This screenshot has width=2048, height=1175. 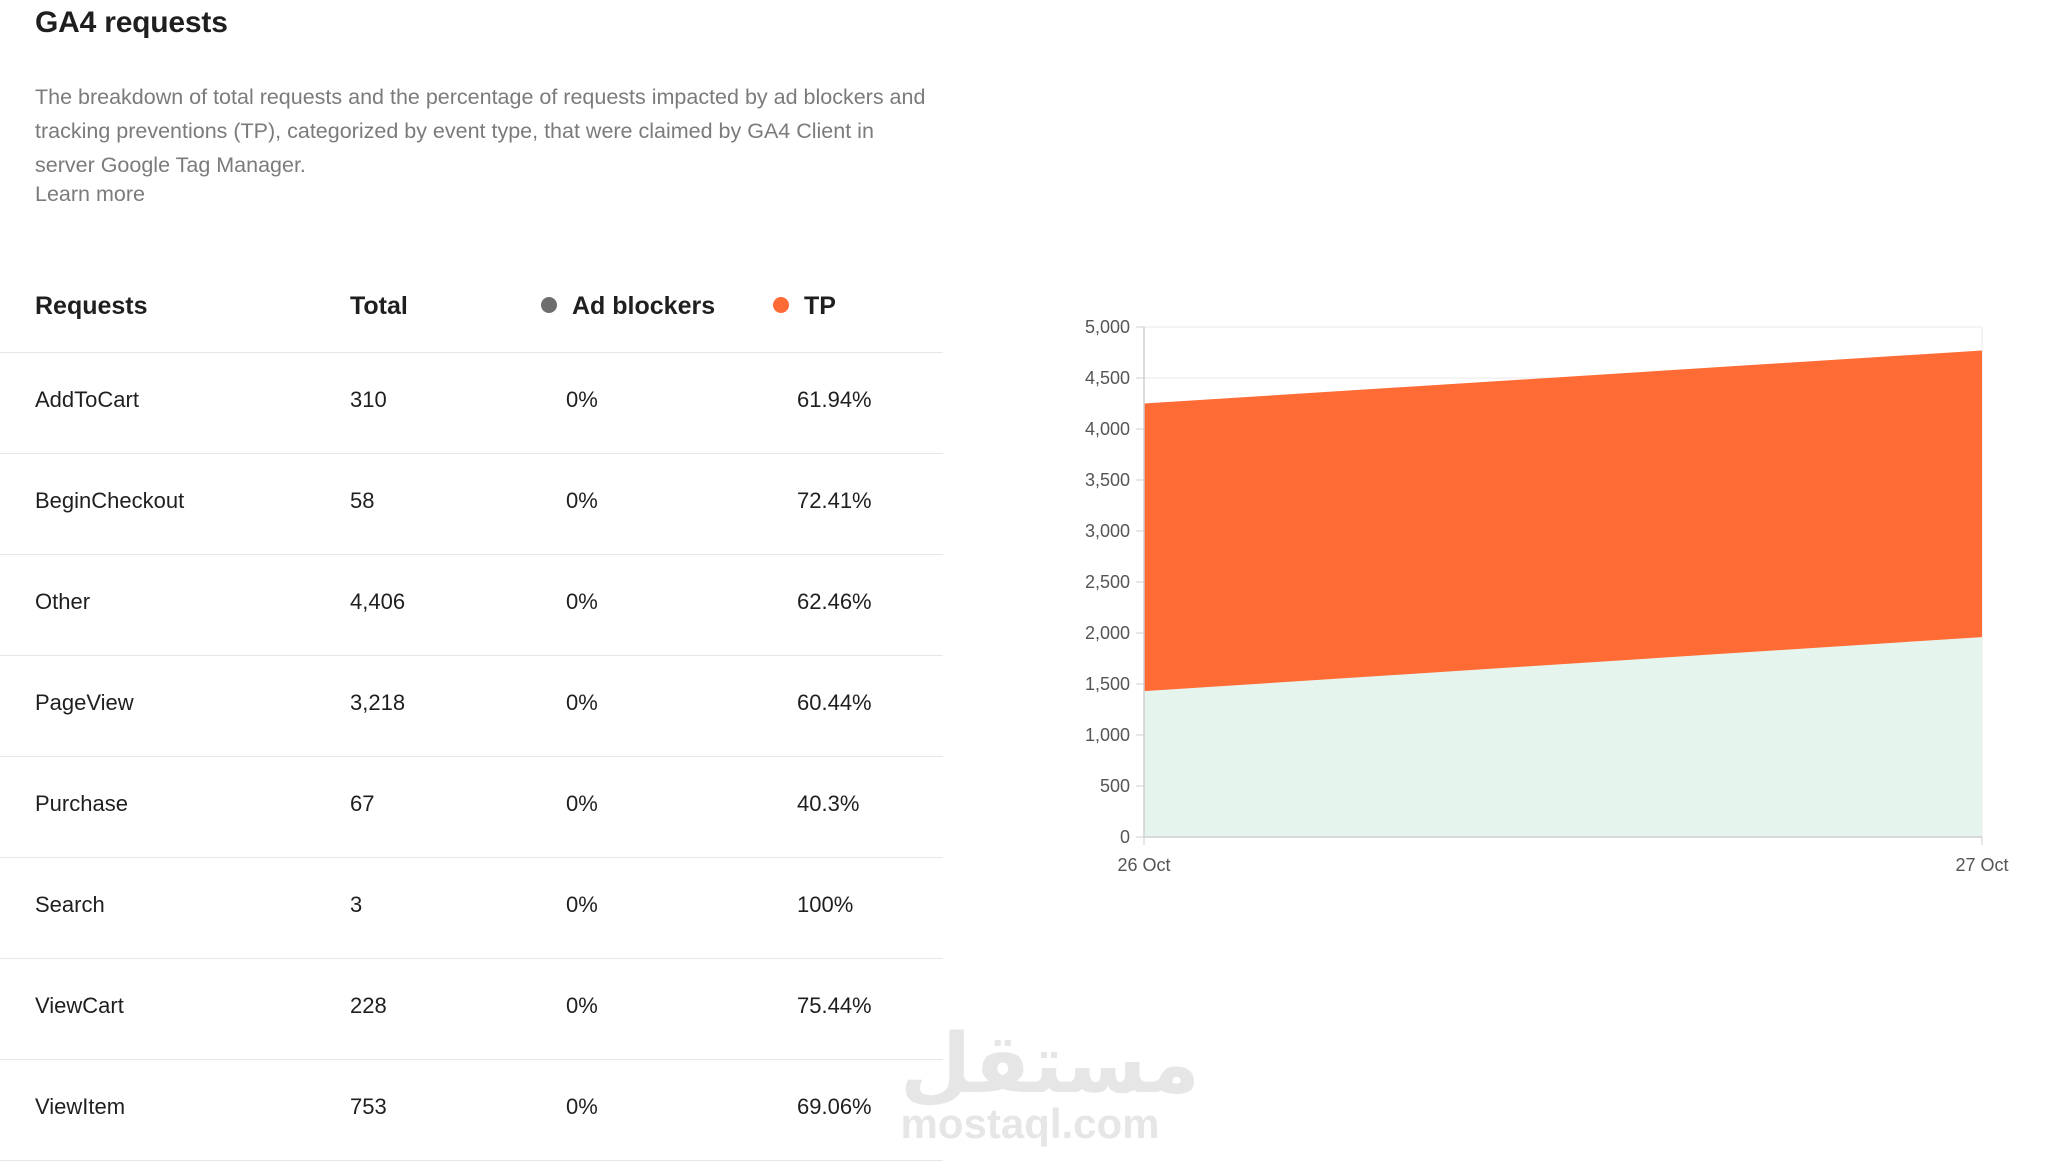 I want to click on y-tick-label: 1,500, so click(x=1107, y=684).